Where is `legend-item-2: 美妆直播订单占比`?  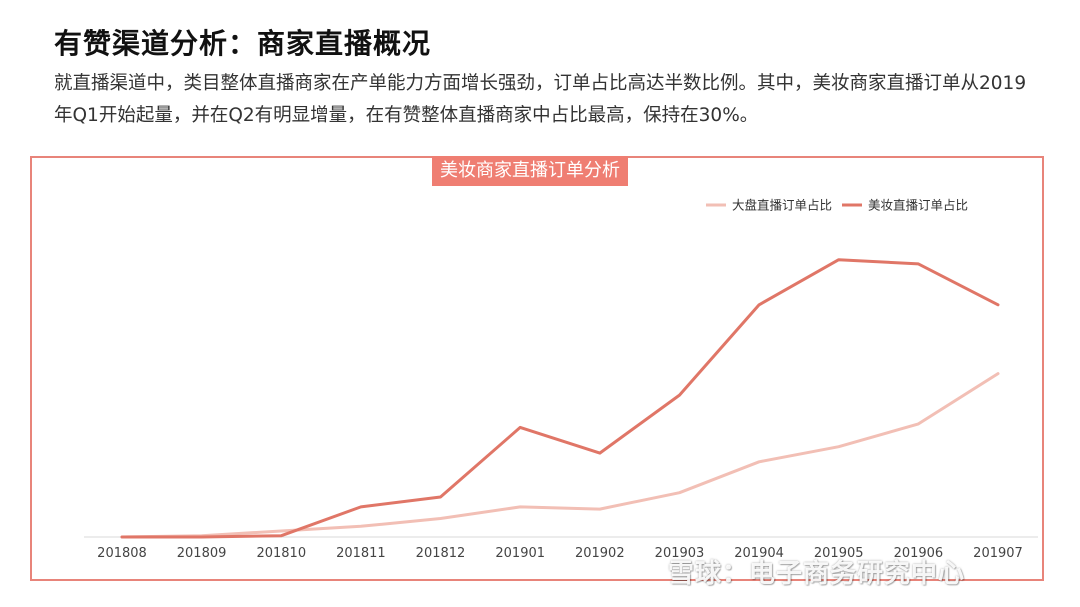
legend-item-2: 美妆直播订单占比 is located at coordinates (905, 205).